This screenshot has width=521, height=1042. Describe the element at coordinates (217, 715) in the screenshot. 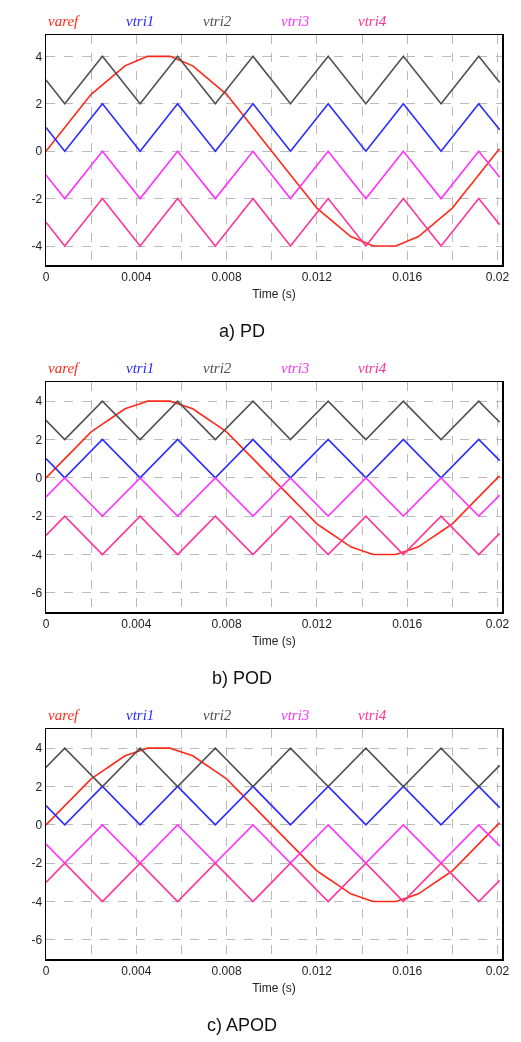

I see `series-label: vtri2` at that location.